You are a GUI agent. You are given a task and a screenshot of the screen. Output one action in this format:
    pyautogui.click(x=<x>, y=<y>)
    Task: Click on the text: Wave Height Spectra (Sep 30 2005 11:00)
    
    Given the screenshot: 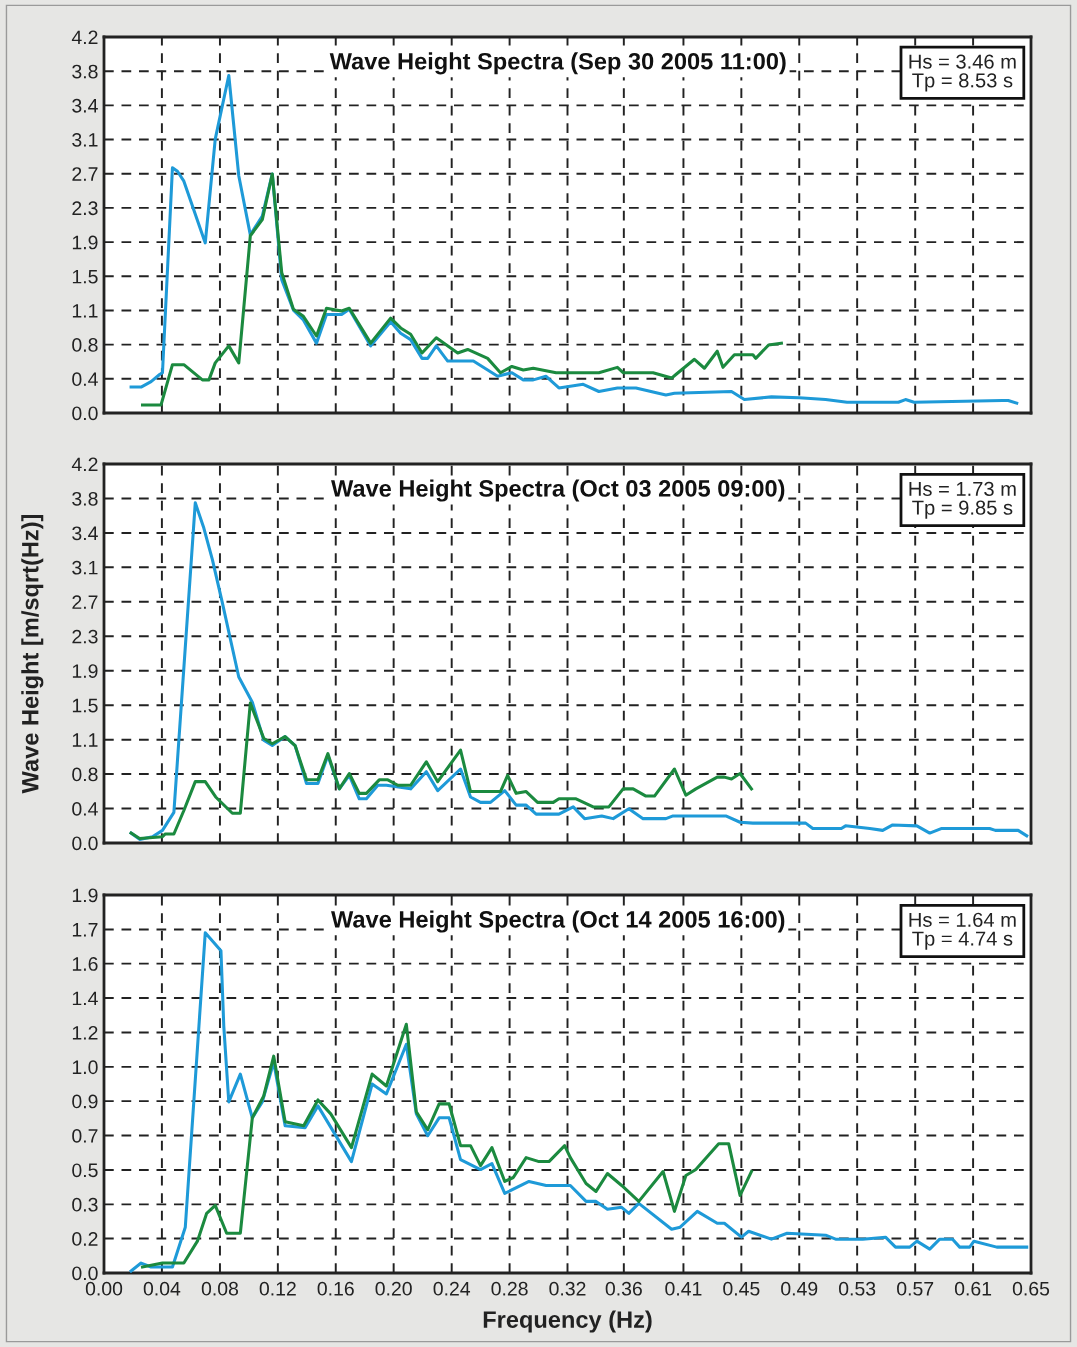 What is the action you would take?
    pyautogui.click(x=557, y=63)
    